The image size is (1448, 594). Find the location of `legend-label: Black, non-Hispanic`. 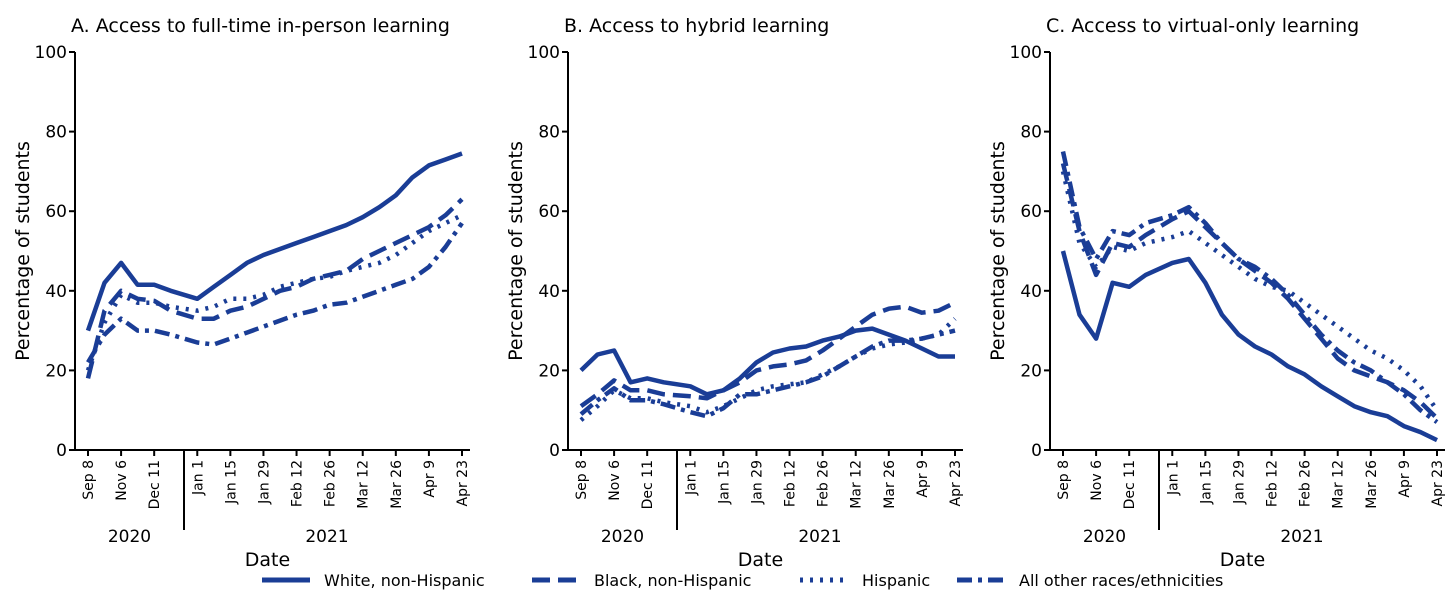

legend-label: Black, non-Hispanic is located at coordinates (672, 580).